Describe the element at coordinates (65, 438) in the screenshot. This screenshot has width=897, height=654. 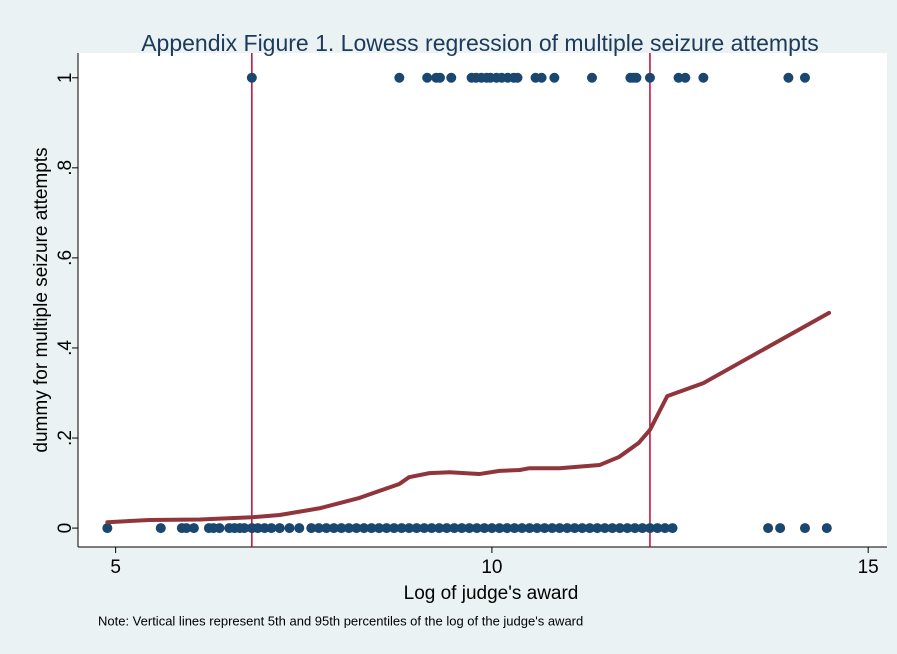
I see `y-tick-label: .2` at that location.